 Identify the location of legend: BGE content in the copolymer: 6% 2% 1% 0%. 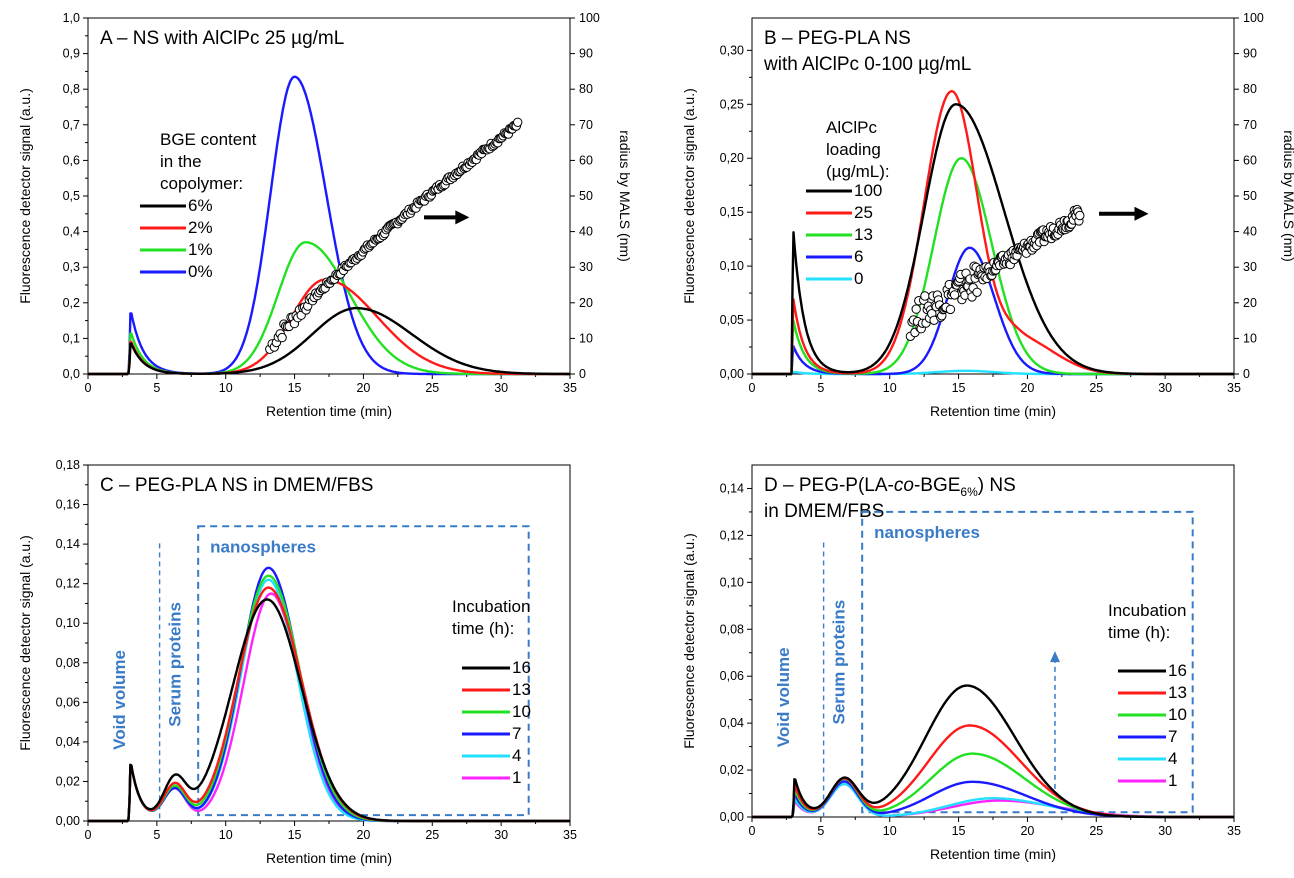
(198, 205).